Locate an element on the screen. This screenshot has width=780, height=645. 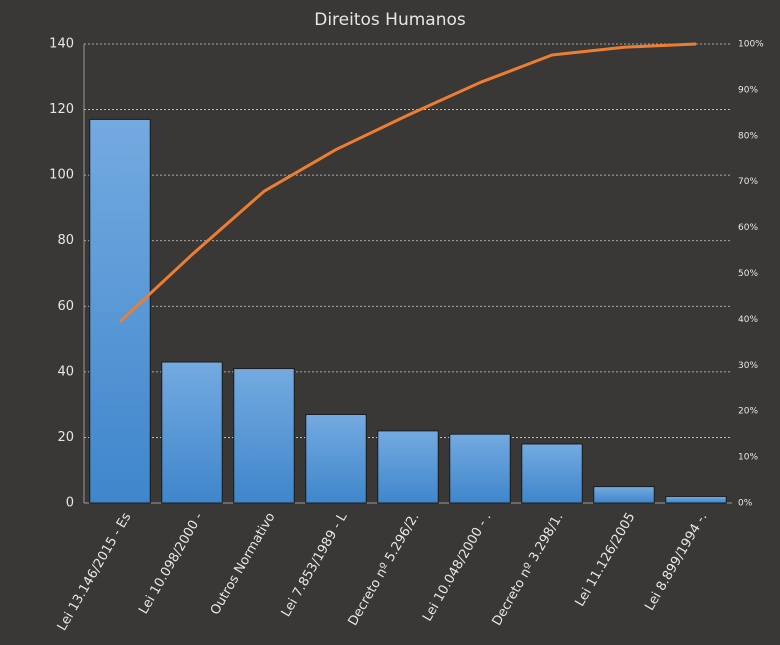
y-tick-label: 0 is located at coordinates (70, 503).